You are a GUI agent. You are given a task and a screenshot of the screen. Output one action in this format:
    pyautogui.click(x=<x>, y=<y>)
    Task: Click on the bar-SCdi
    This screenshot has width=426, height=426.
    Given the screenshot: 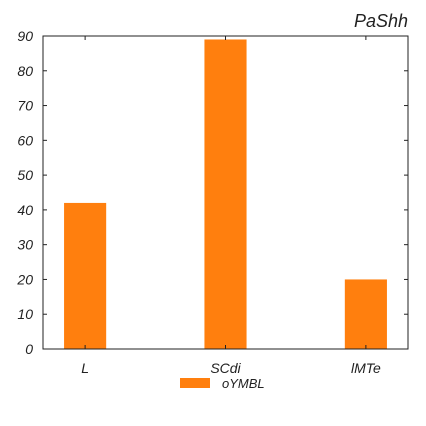 What is the action you would take?
    pyautogui.click(x=225, y=194)
    